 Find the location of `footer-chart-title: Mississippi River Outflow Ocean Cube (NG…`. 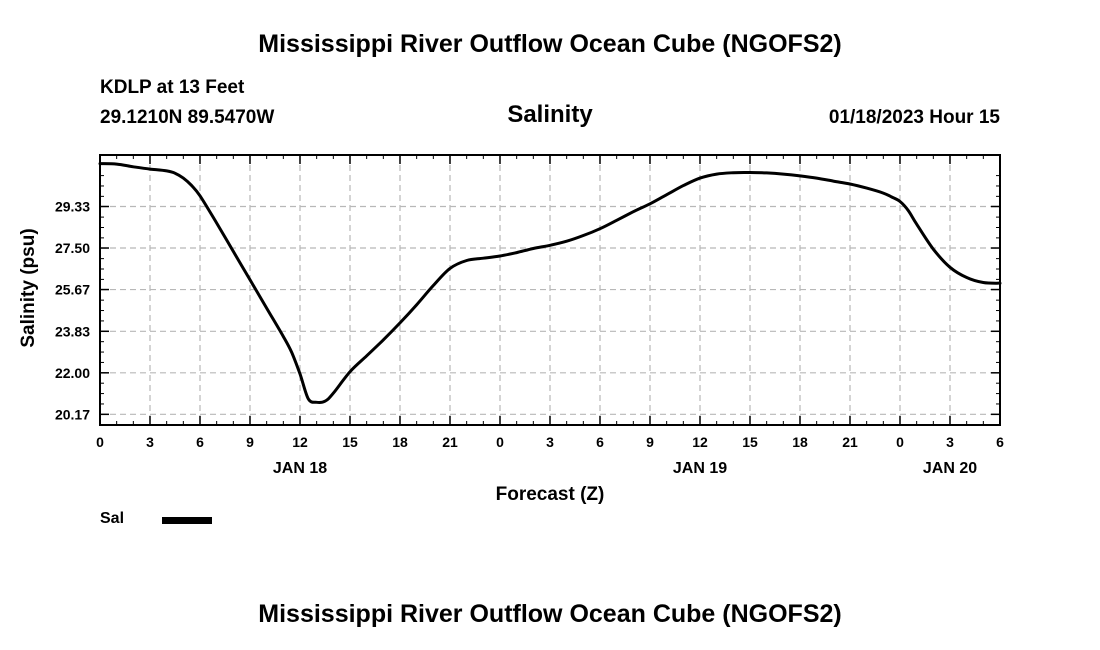

footer-chart-title: Mississippi River Outflow Ocean Cube (NG… is located at coordinates (550, 614).